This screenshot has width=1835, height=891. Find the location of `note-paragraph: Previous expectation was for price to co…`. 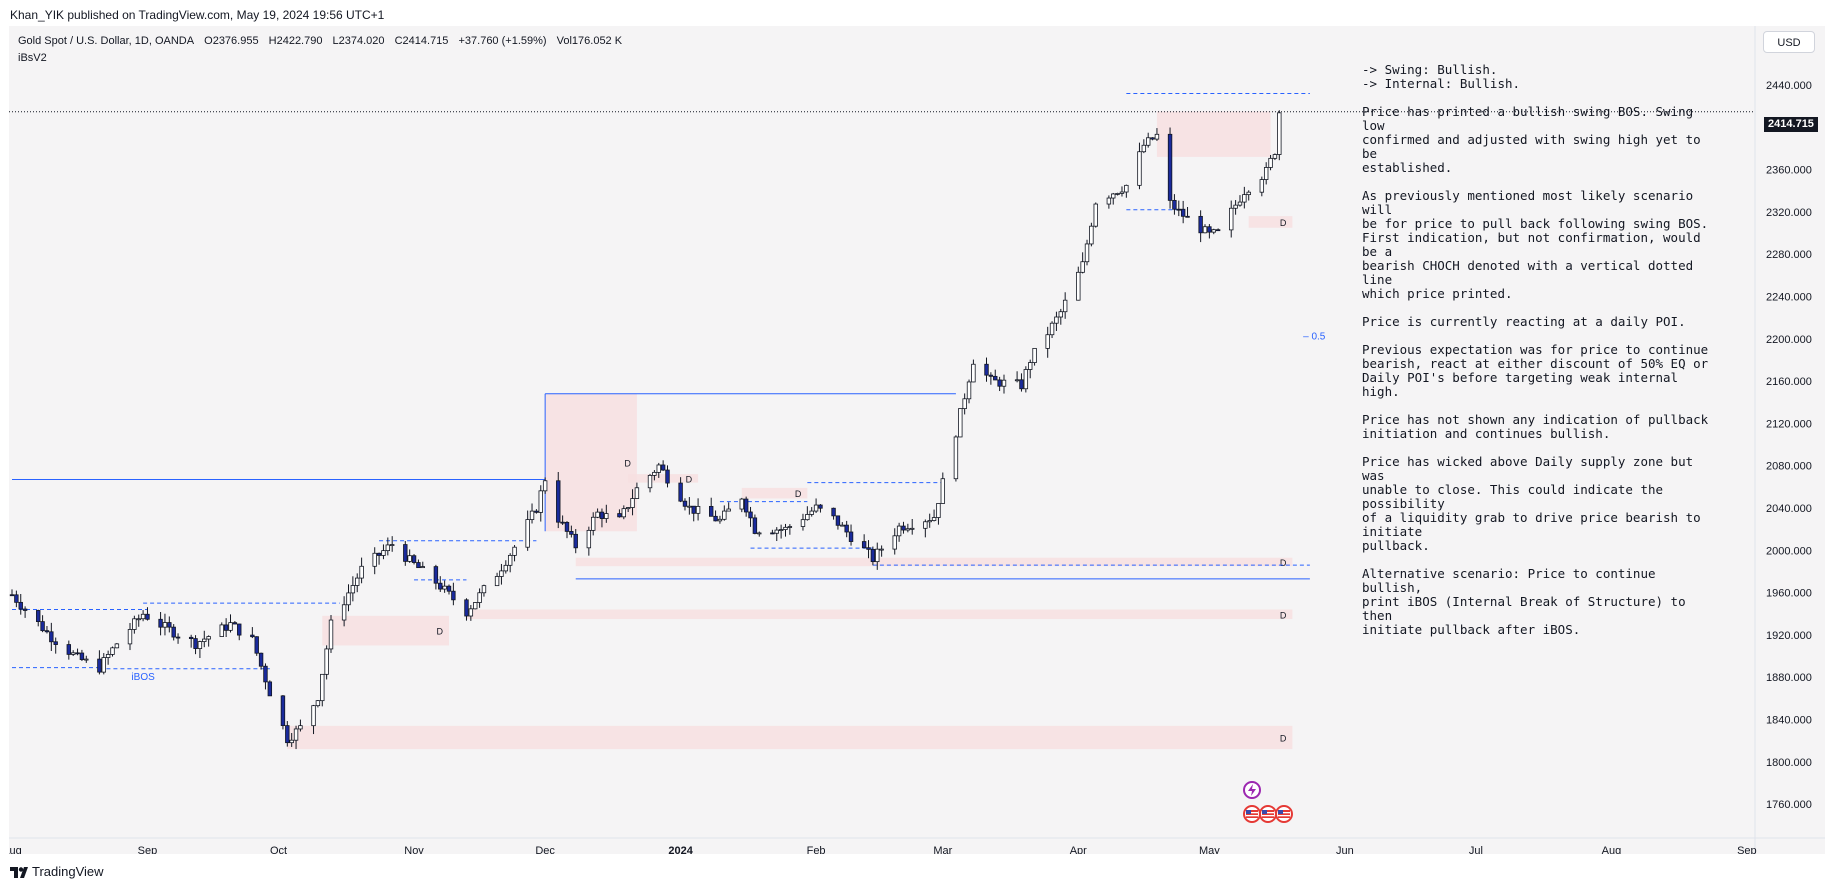

note-paragraph: Previous expectation was for price to co… is located at coordinates (1535, 370).